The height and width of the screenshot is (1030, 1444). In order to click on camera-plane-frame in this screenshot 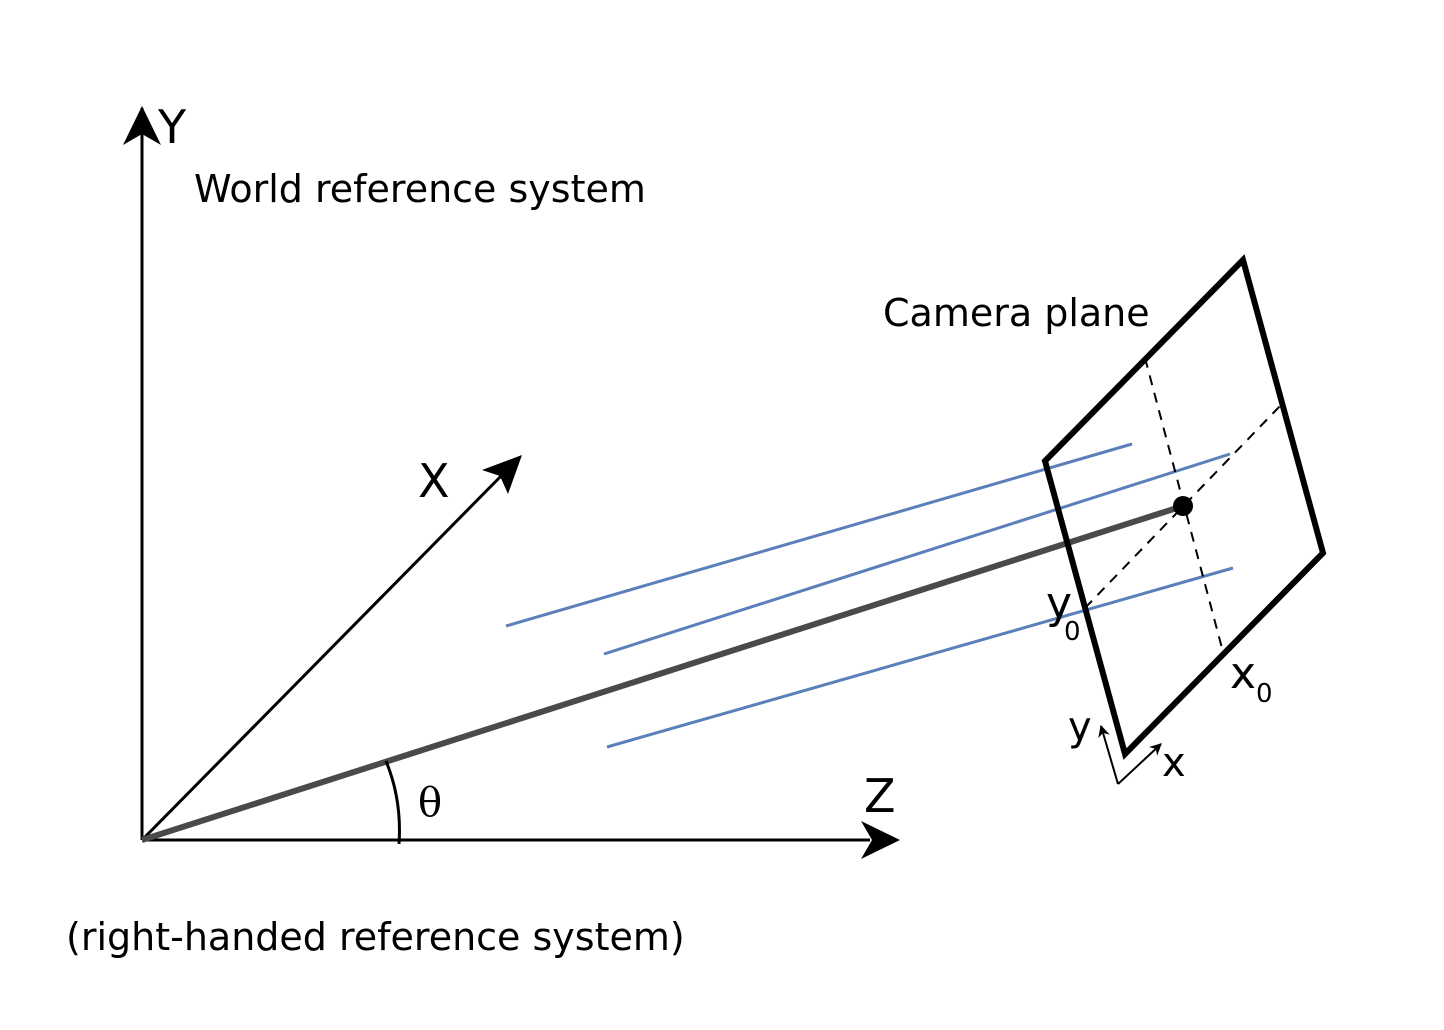, I will do `click(1184, 507)`.